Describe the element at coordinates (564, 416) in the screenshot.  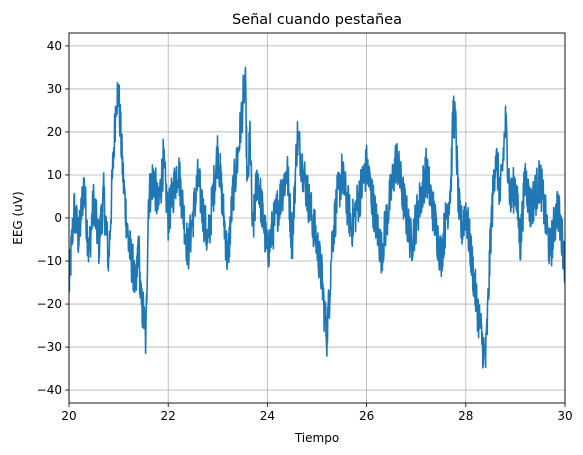
I see `x-tick-label: 30` at that location.